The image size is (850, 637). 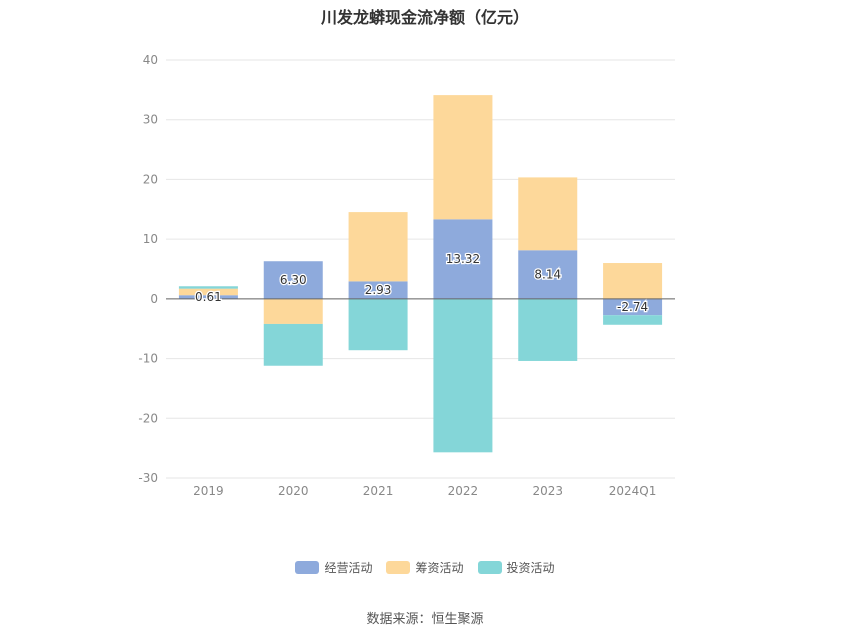 I want to click on y-tick-label: 10, so click(x=150, y=239).